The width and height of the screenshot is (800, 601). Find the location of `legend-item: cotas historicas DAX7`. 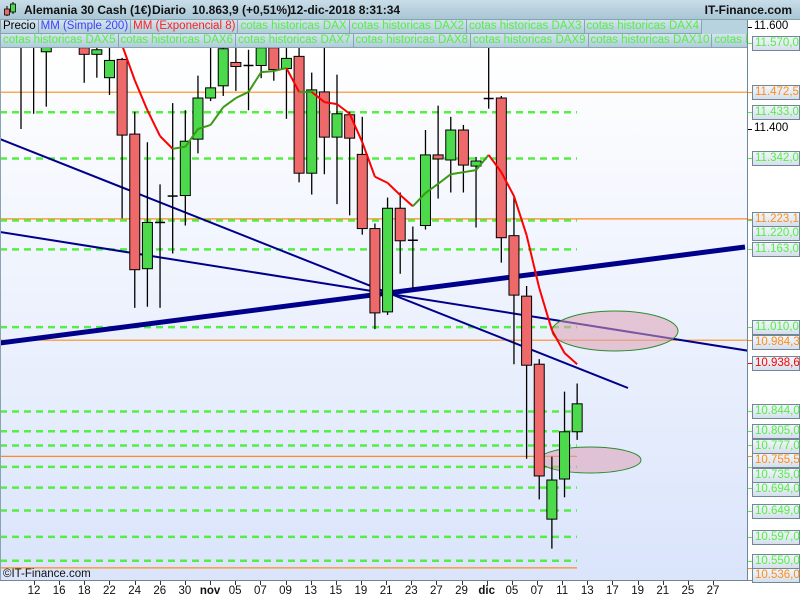

legend-item: cotas historicas DAX7 is located at coordinates (294, 41).